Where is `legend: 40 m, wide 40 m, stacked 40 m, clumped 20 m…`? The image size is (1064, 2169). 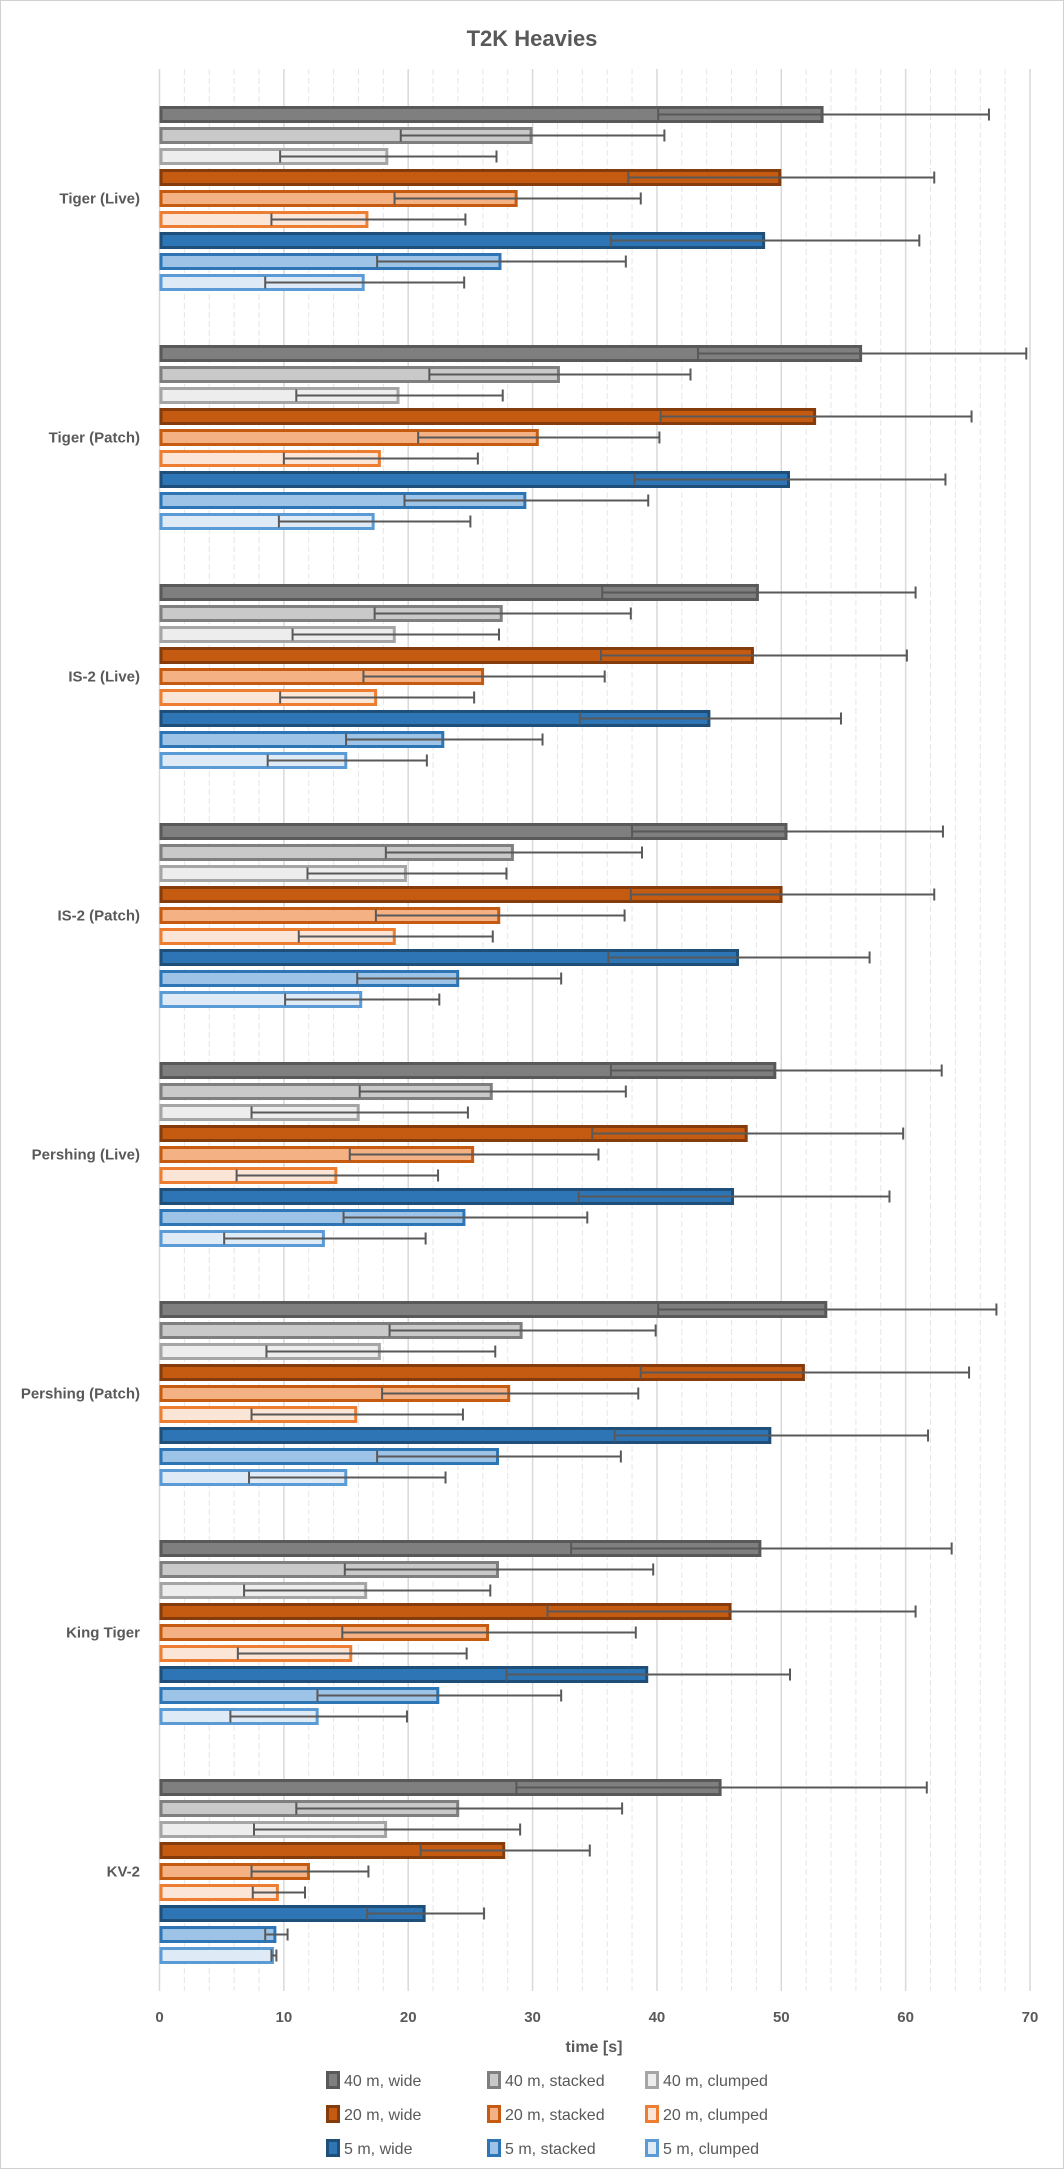 legend: 40 m, wide 40 m, stacked 40 m, clumped 20 m… is located at coordinates (547, 2114).